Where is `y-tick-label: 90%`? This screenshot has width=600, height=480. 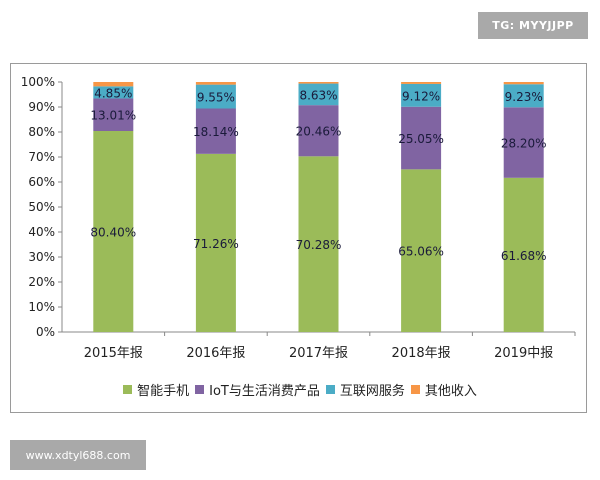 y-tick-label: 90% is located at coordinates (41, 107).